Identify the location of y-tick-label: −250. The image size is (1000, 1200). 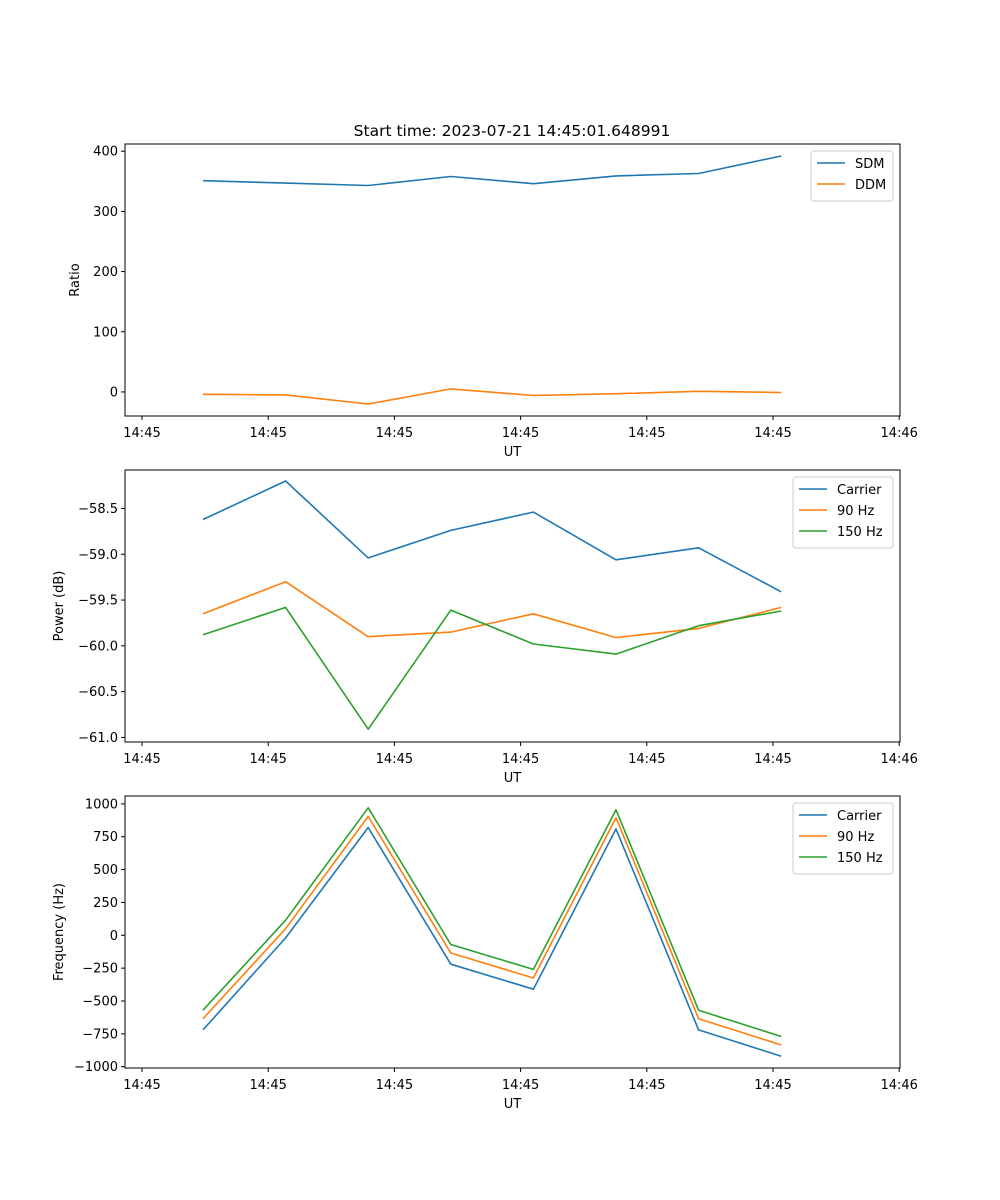
(100, 969).